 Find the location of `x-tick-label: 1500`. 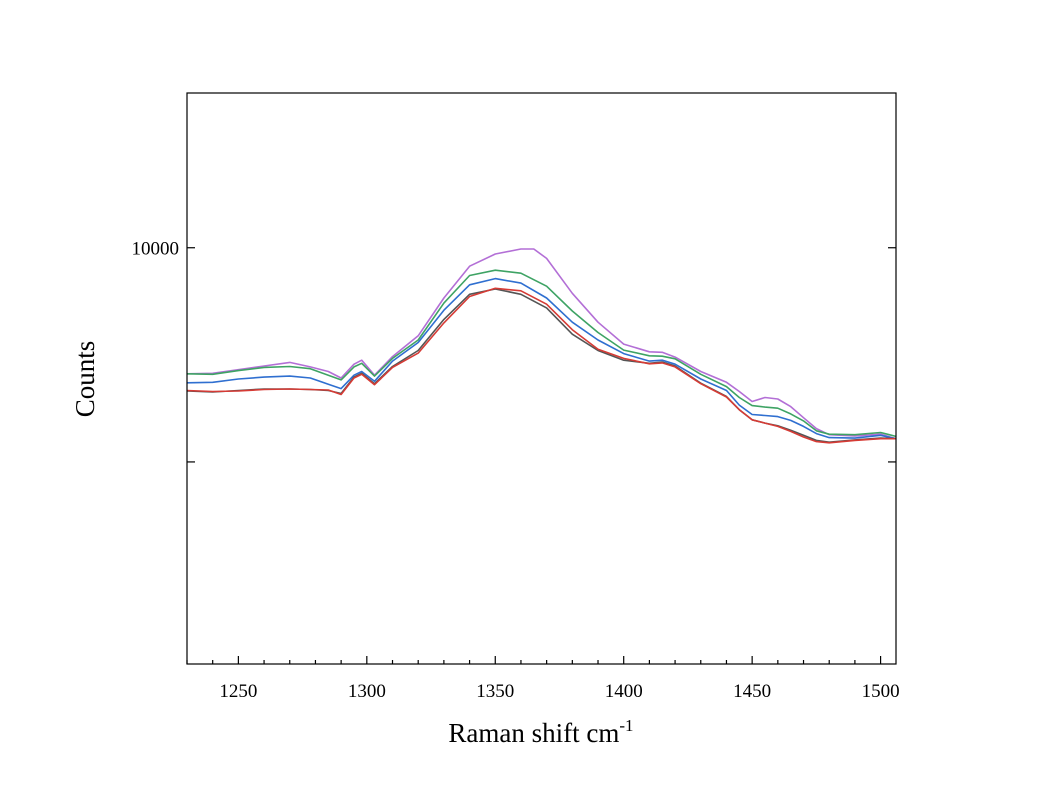

x-tick-label: 1500 is located at coordinates (881, 691).